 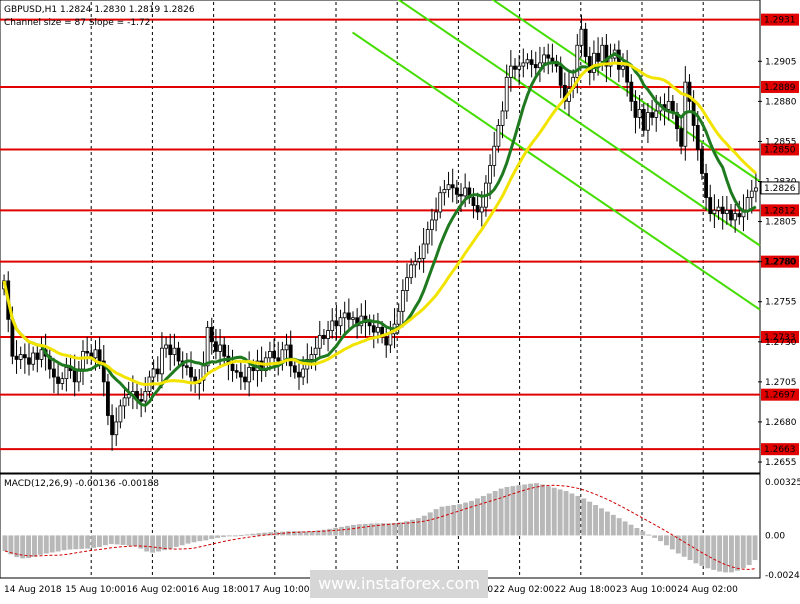 I want to click on symbol-ohlc-text: GBPUSD,H1 1.2824 1.2830 1.2819 1.2826, so click(x=99, y=10).